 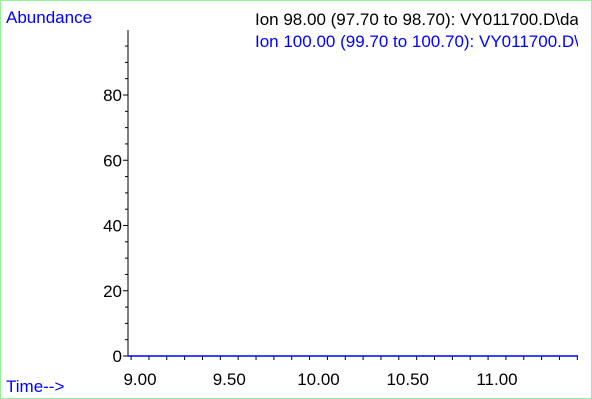 What do you see at coordinates (112, 291) in the screenshot?
I see `y-tick-label: 20` at bounding box center [112, 291].